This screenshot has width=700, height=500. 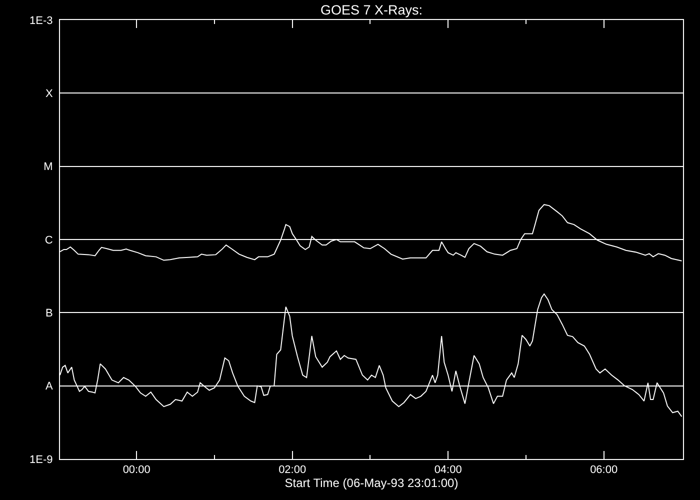 What do you see at coordinates (48, 167) in the screenshot?
I see `y-tick-label: M` at bounding box center [48, 167].